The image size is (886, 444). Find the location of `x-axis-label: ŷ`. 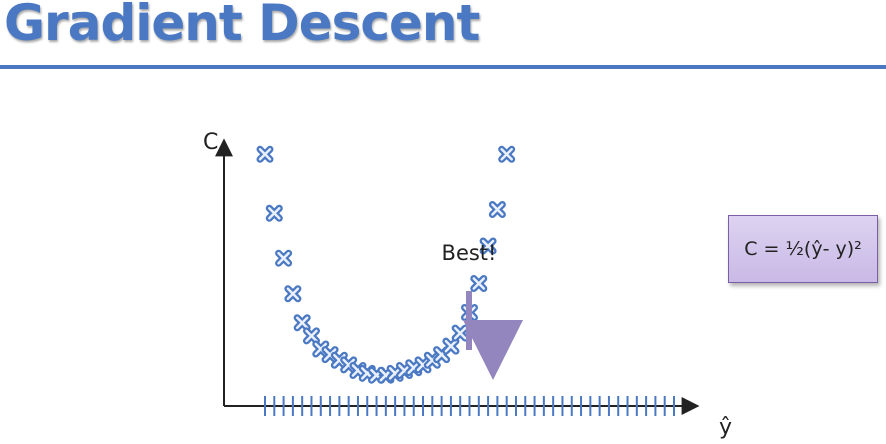

x-axis-label: ŷ is located at coordinates (725, 427).